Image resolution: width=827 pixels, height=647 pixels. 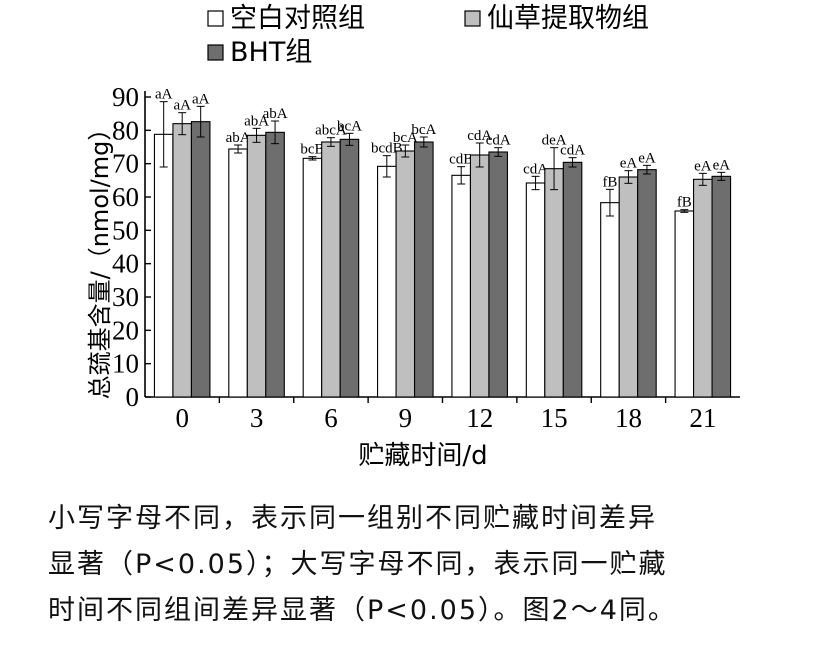 I want to click on legend: 空白对照组 仙草提取物组 BHT组, so click(x=428, y=35).